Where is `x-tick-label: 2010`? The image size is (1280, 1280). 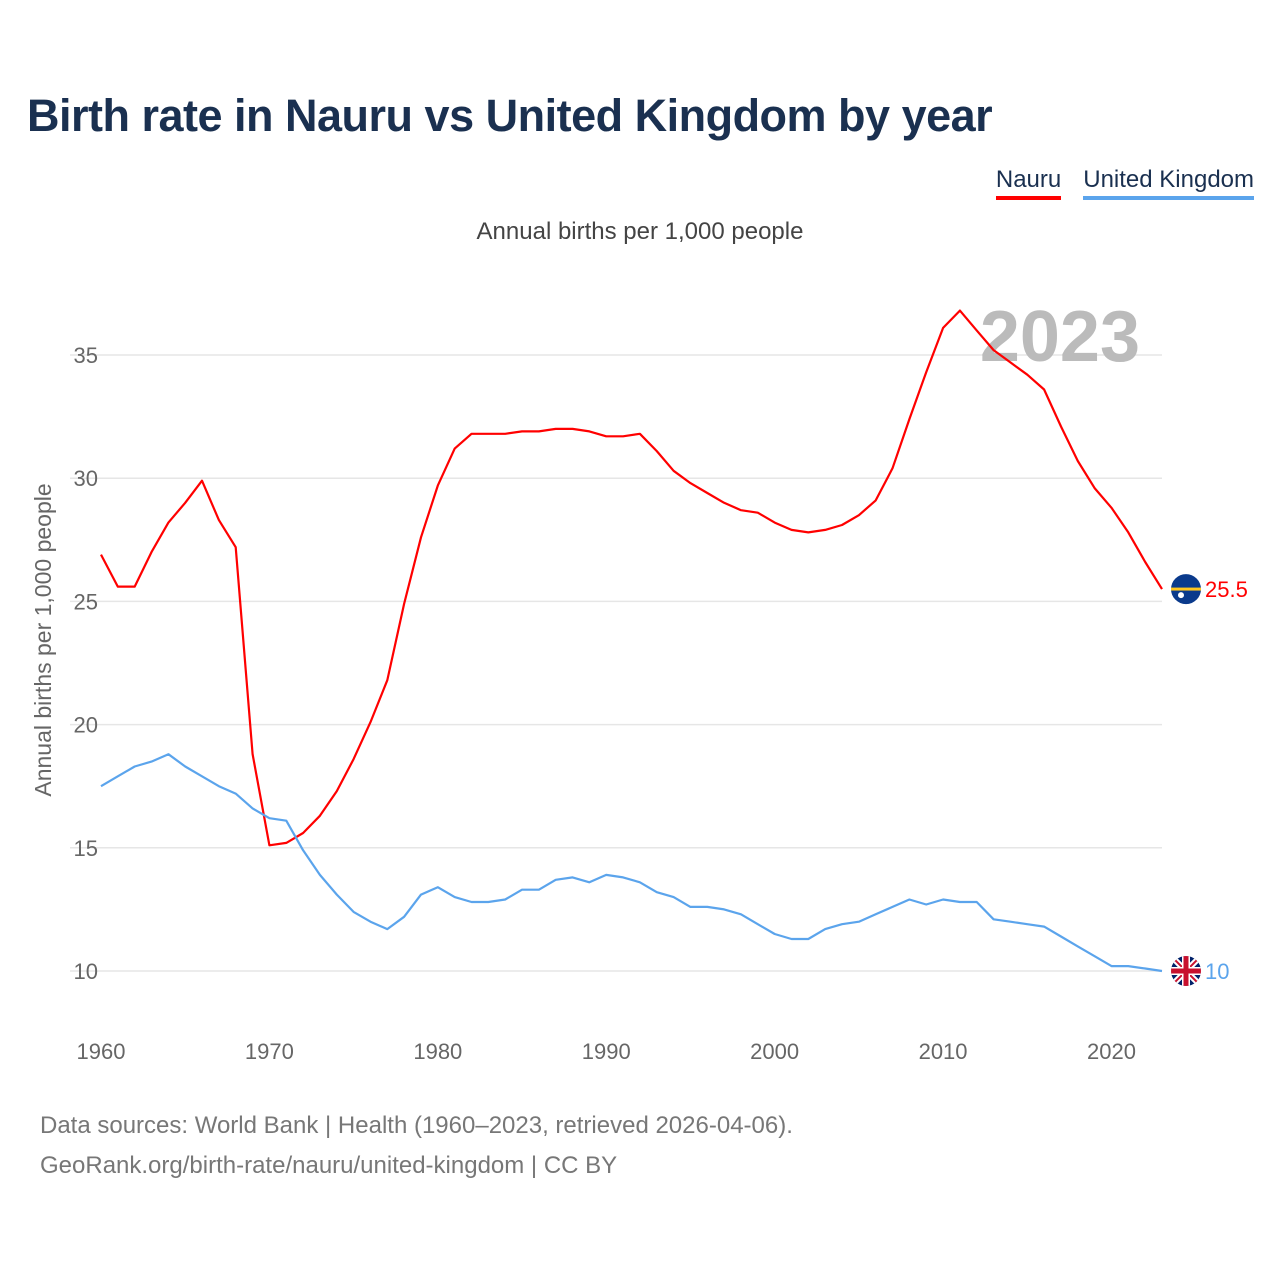
x-tick-label: 2010 is located at coordinates (943, 1051).